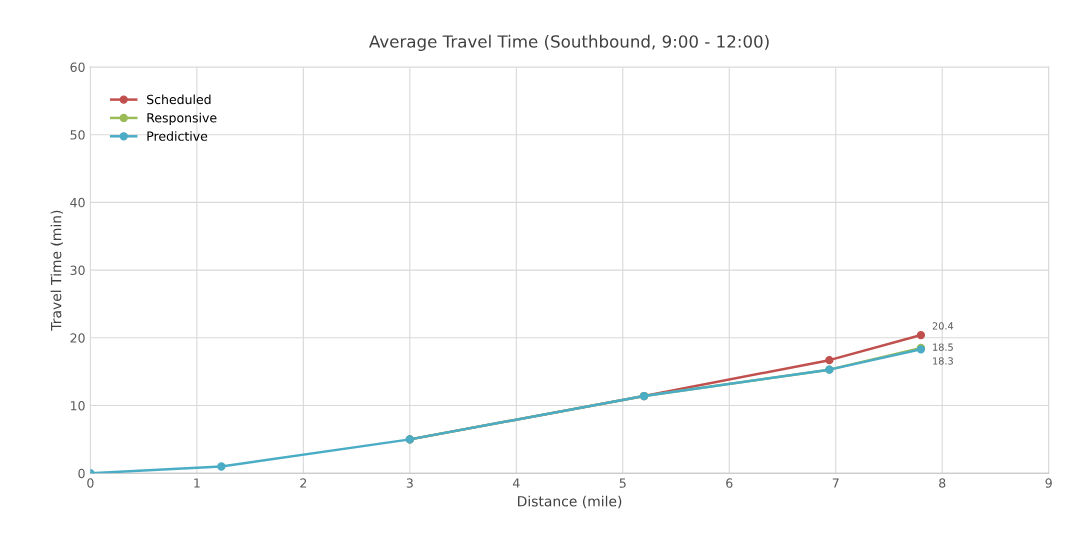 The image size is (1089, 549). Describe the element at coordinates (835, 483) in the screenshot. I see `x-tick-label: 7` at that location.